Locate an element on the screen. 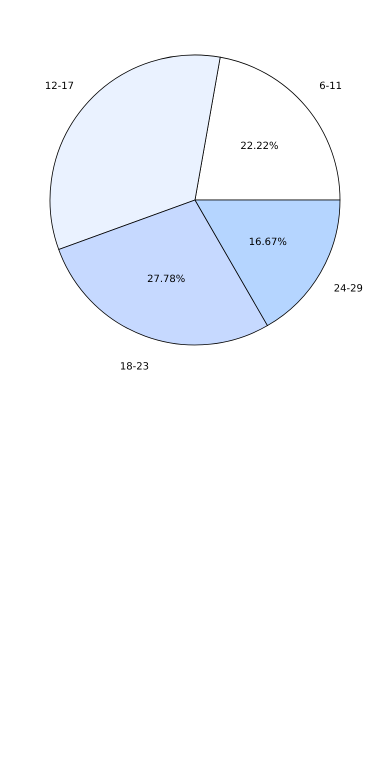 This screenshot has width=390, height=780. data-label: 27.78% is located at coordinates (166, 280).